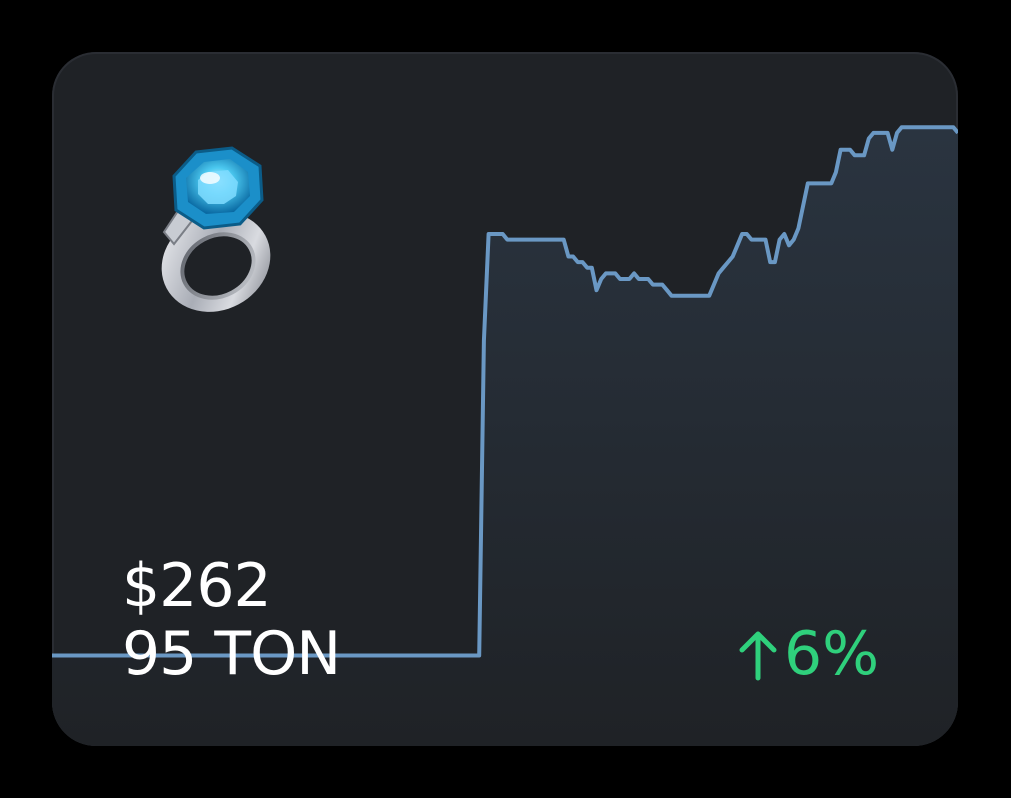 The image size is (1011, 798). What do you see at coordinates (832, 654) in the screenshot?
I see `change-percent: 6%` at bounding box center [832, 654].